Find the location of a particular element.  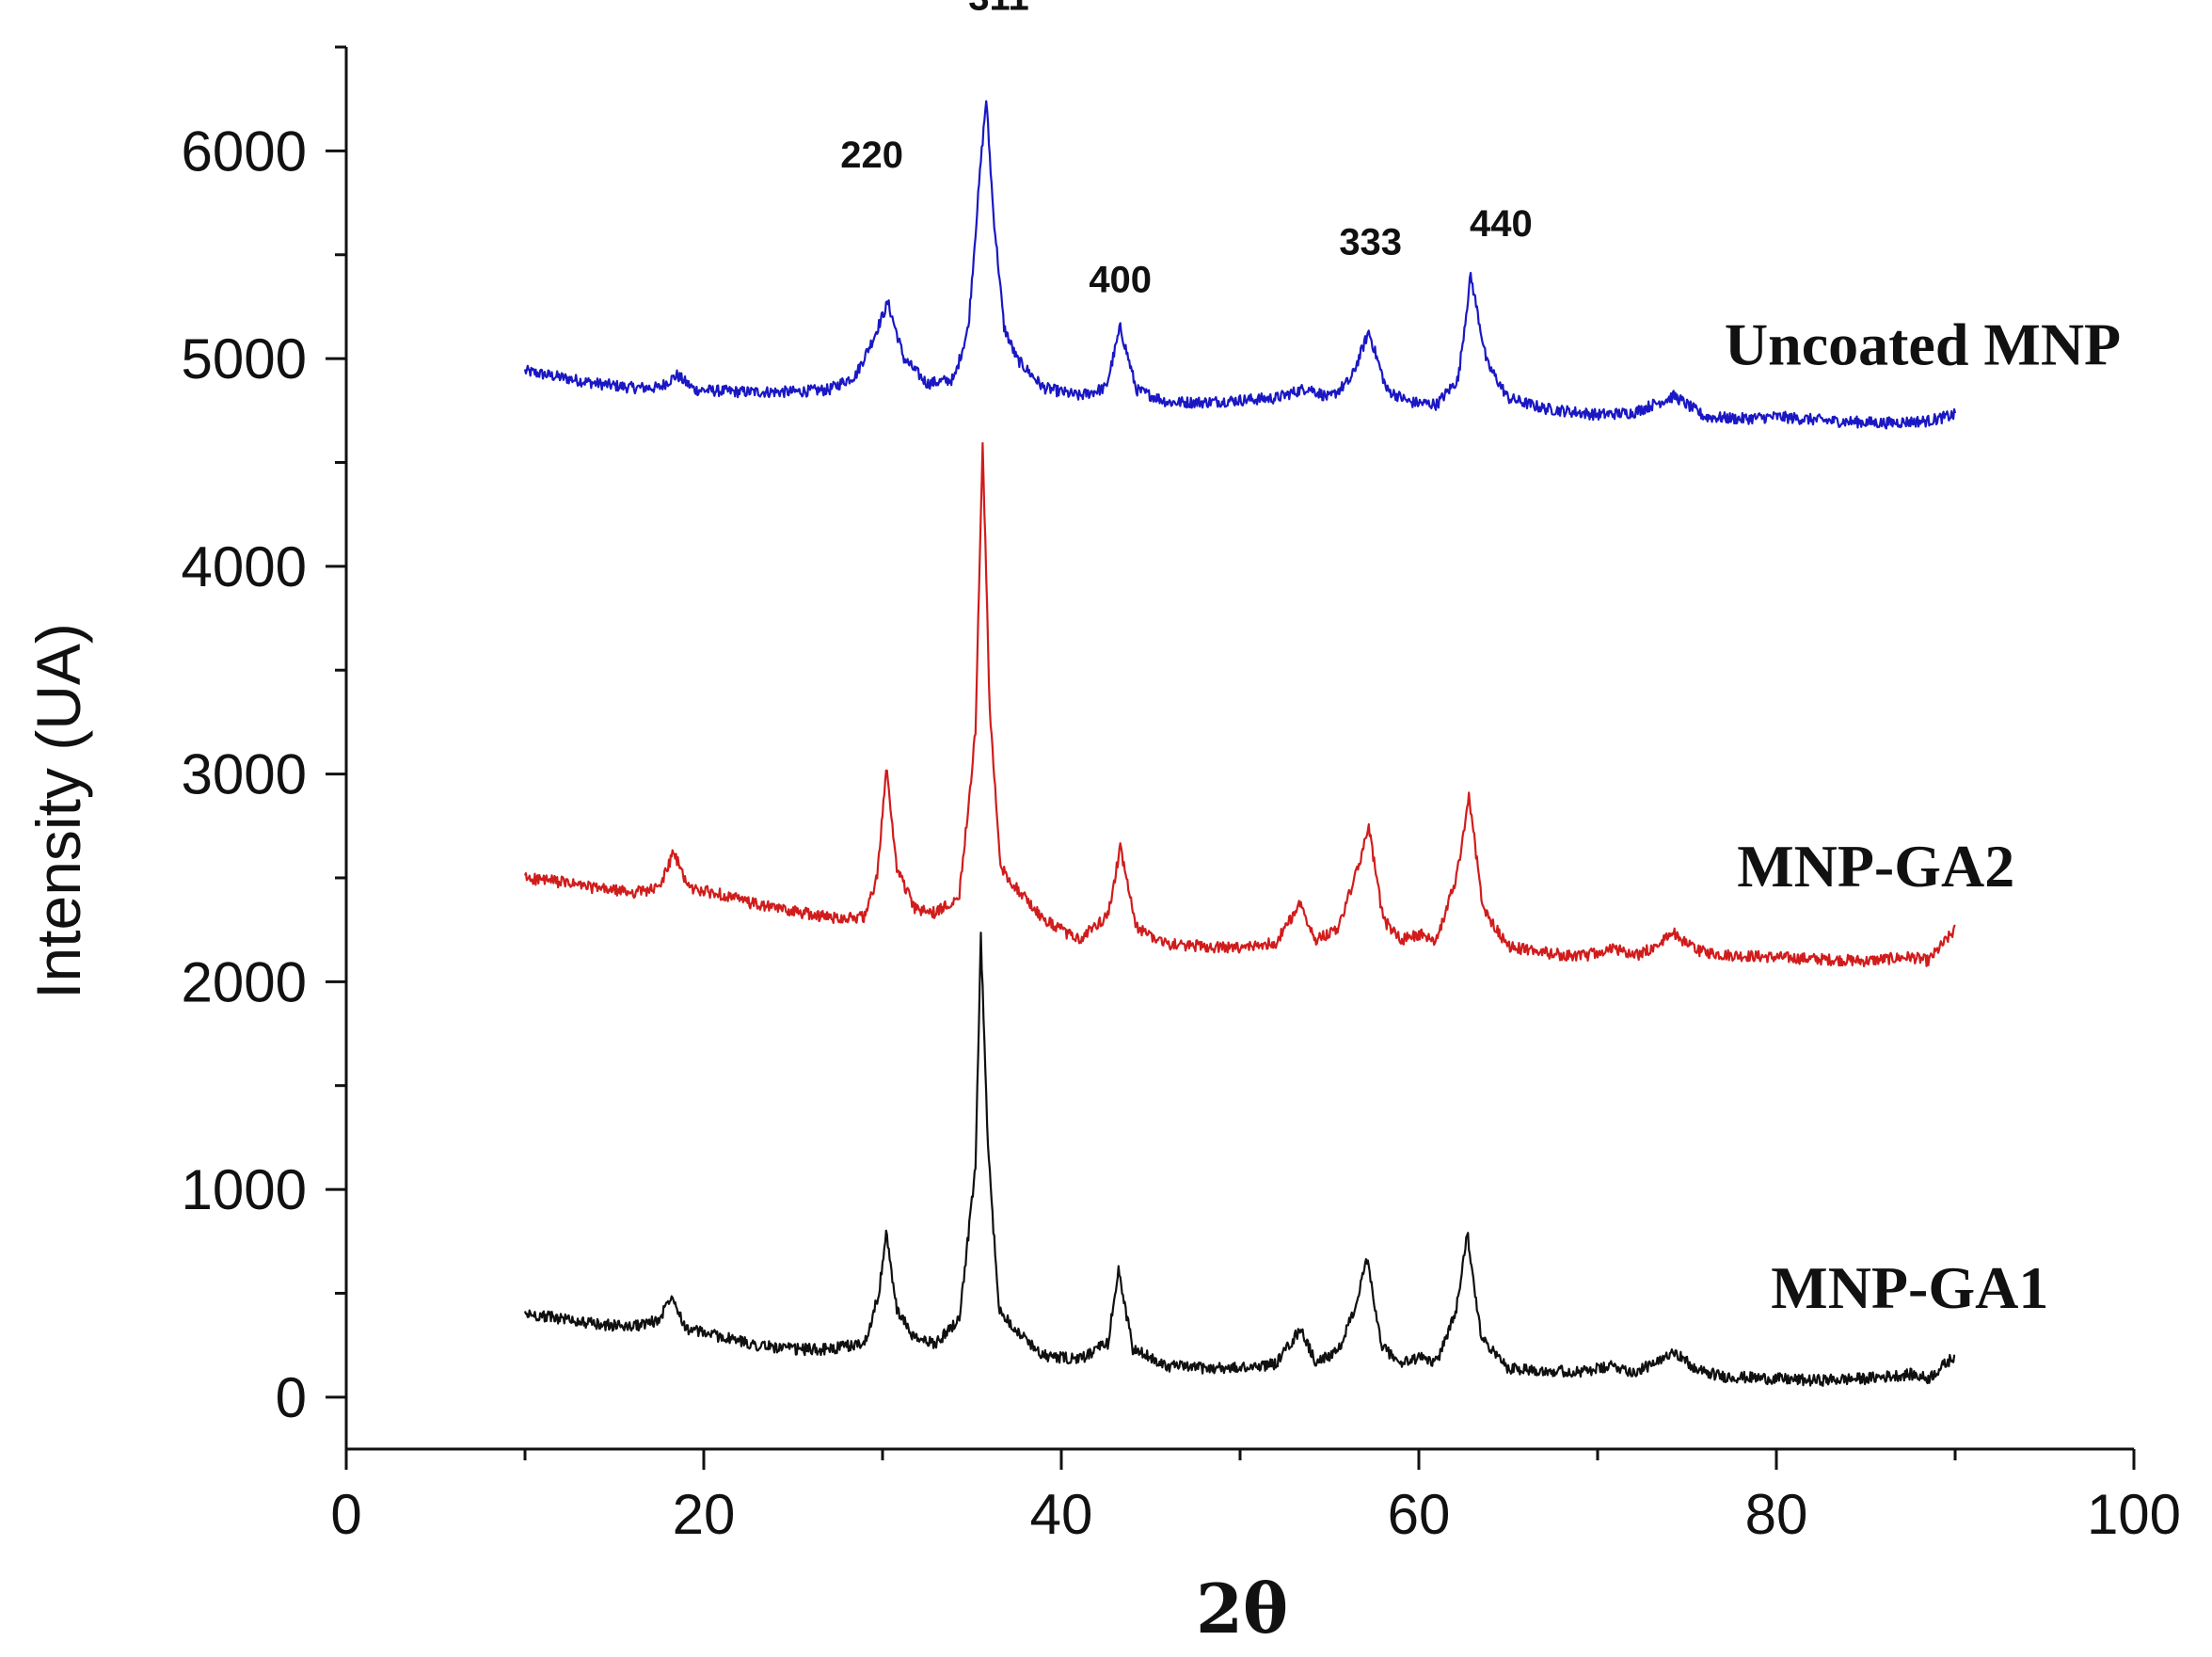

series-label: MNP-GA1 is located at coordinates (1909, 1287).